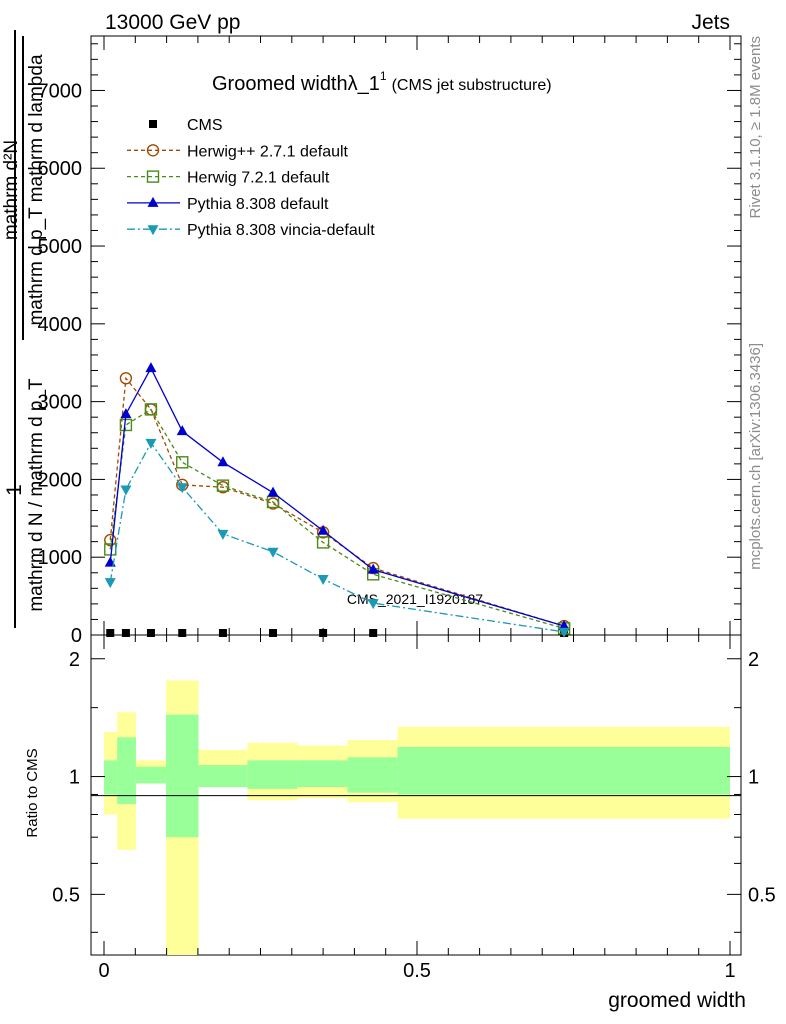 The height and width of the screenshot is (1024, 786). What do you see at coordinates (472, 85) in the screenshot?
I see `chart-title-sub: (CMS jet substructure)` at bounding box center [472, 85].